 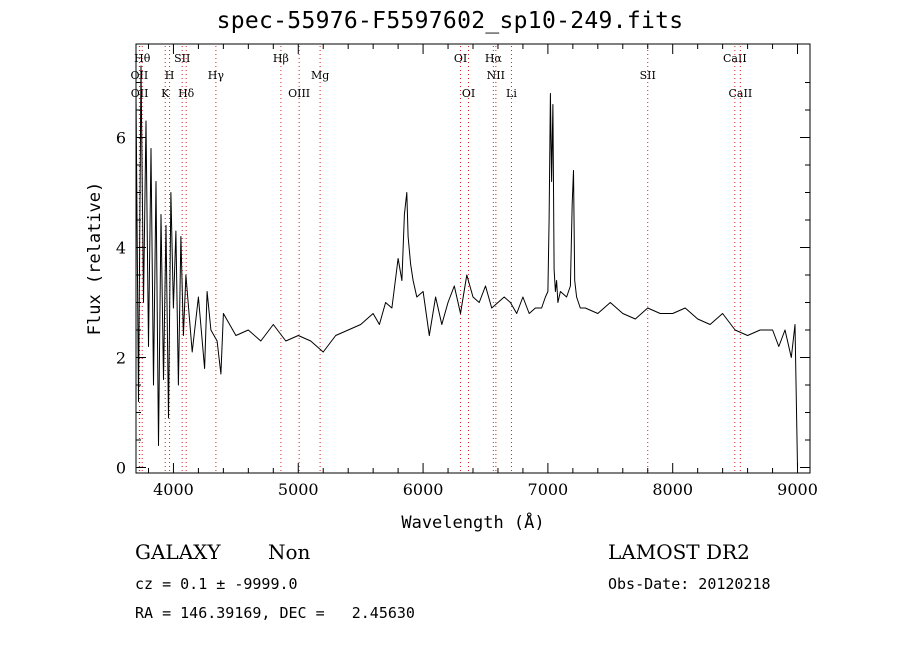 What do you see at coordinates (121, 358) in the screenshot?
I see `y-tick-label: 2` at bounding box center [121, 358].